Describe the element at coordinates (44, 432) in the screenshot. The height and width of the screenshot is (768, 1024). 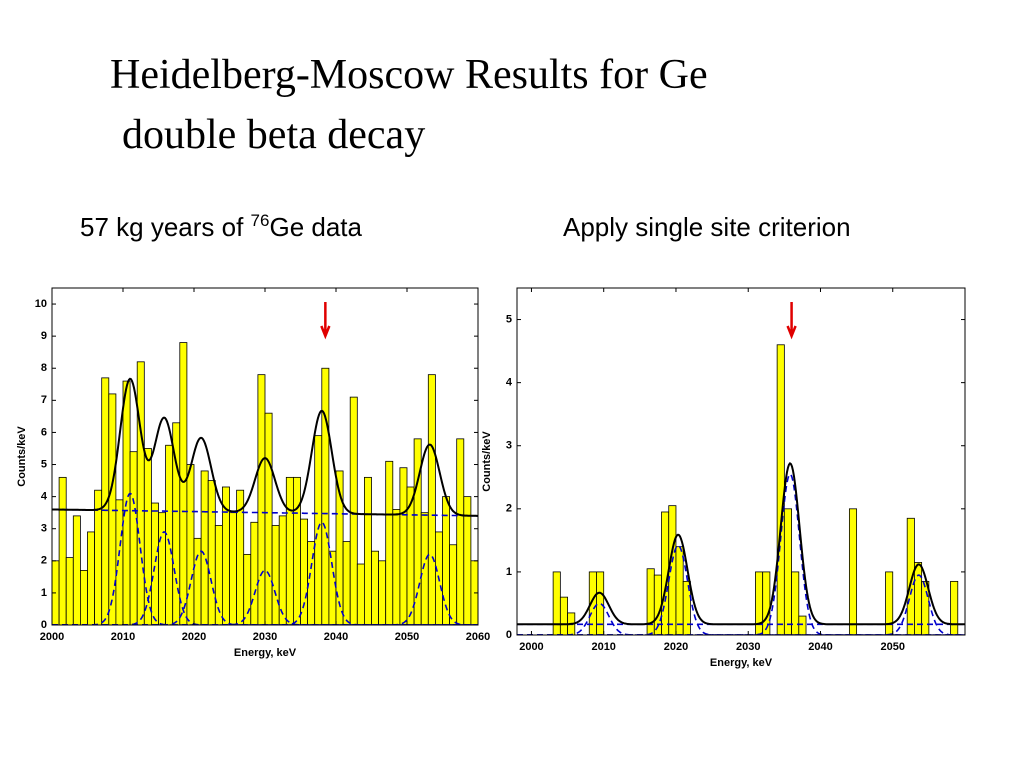
I see `y-tick-label: 6` at that location.